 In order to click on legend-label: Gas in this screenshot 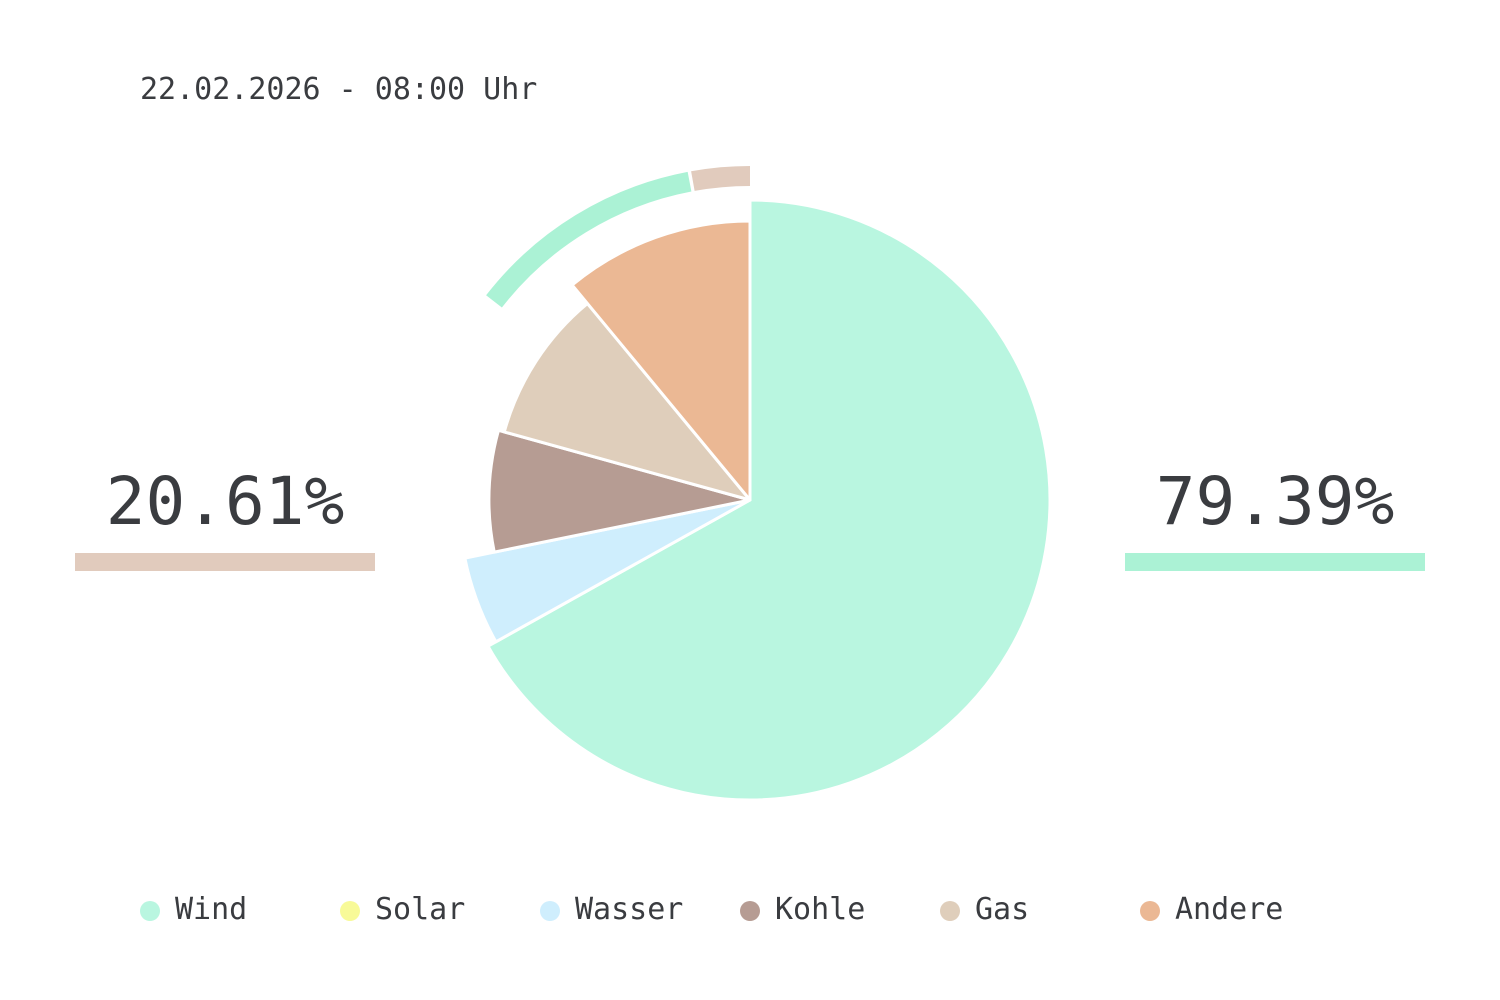, I will do `click(1002, 909)`.